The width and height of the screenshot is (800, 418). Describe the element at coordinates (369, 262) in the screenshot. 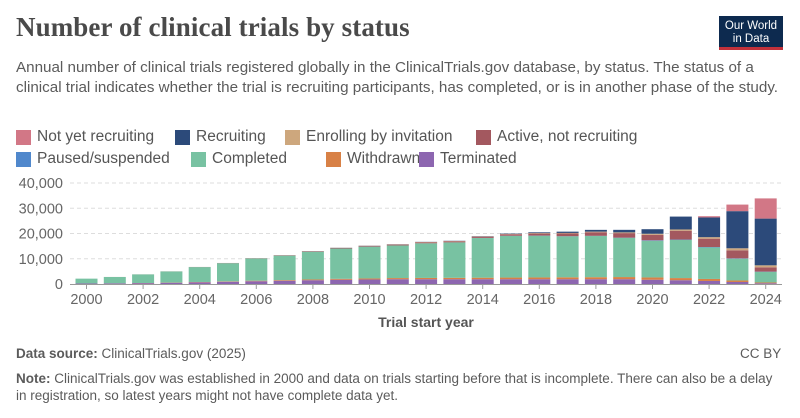

I see `bar-segment-completed-2010` at that location.